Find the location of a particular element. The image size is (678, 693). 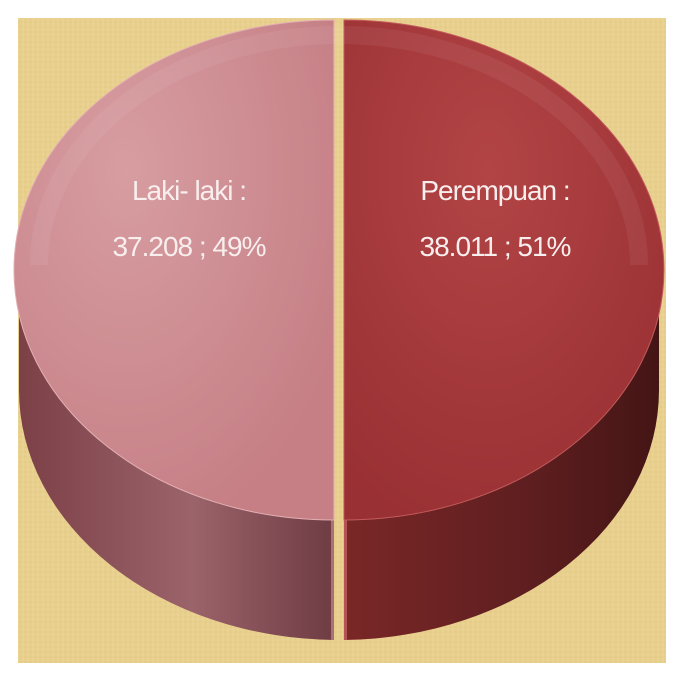

slice-label-perempuan-line-2: 38.011 ; 51% is located at coordinates (495, 246).